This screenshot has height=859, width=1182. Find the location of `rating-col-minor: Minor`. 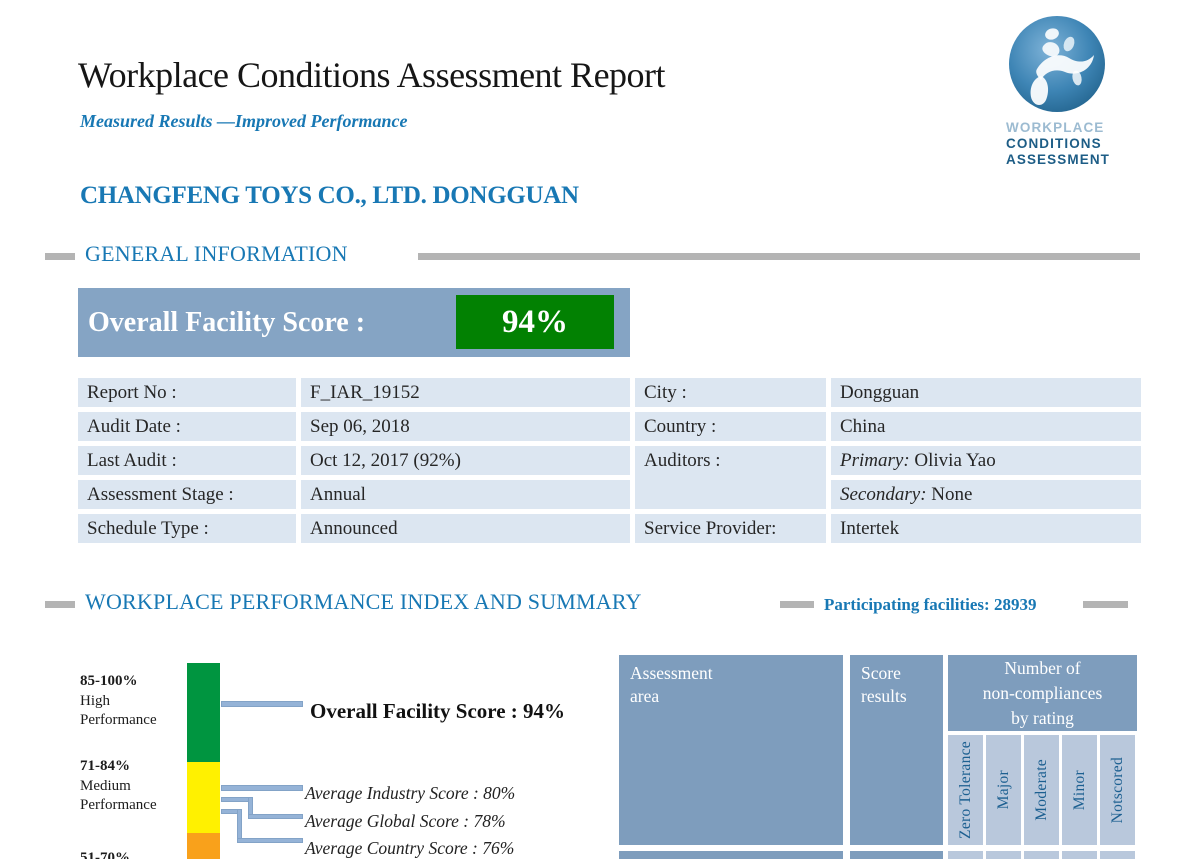

rating-col-minor: Minor is located at coordinates (1079, 790).